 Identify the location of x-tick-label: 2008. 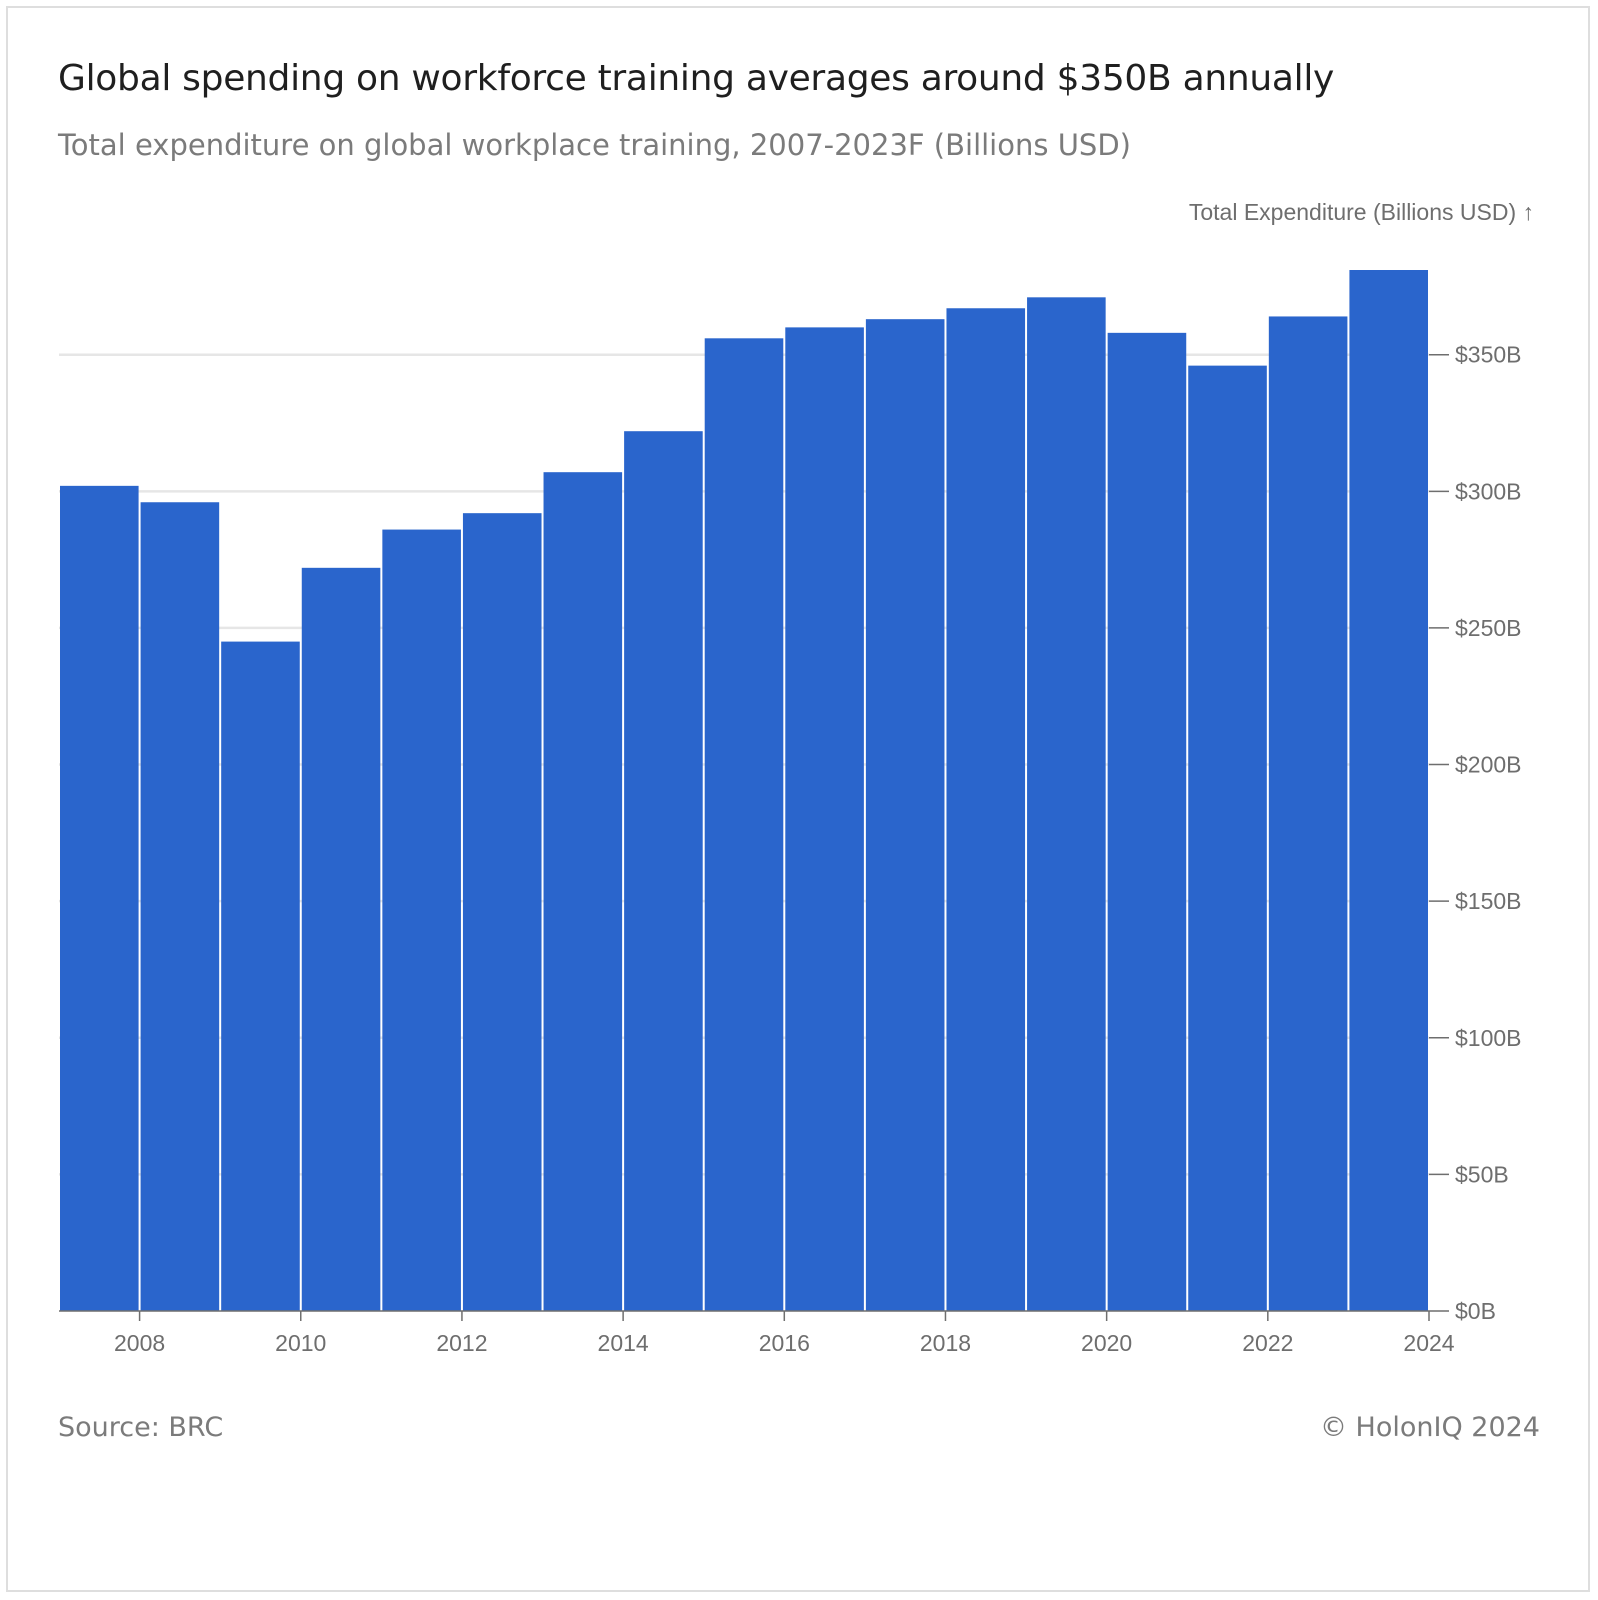
(139, 1343).